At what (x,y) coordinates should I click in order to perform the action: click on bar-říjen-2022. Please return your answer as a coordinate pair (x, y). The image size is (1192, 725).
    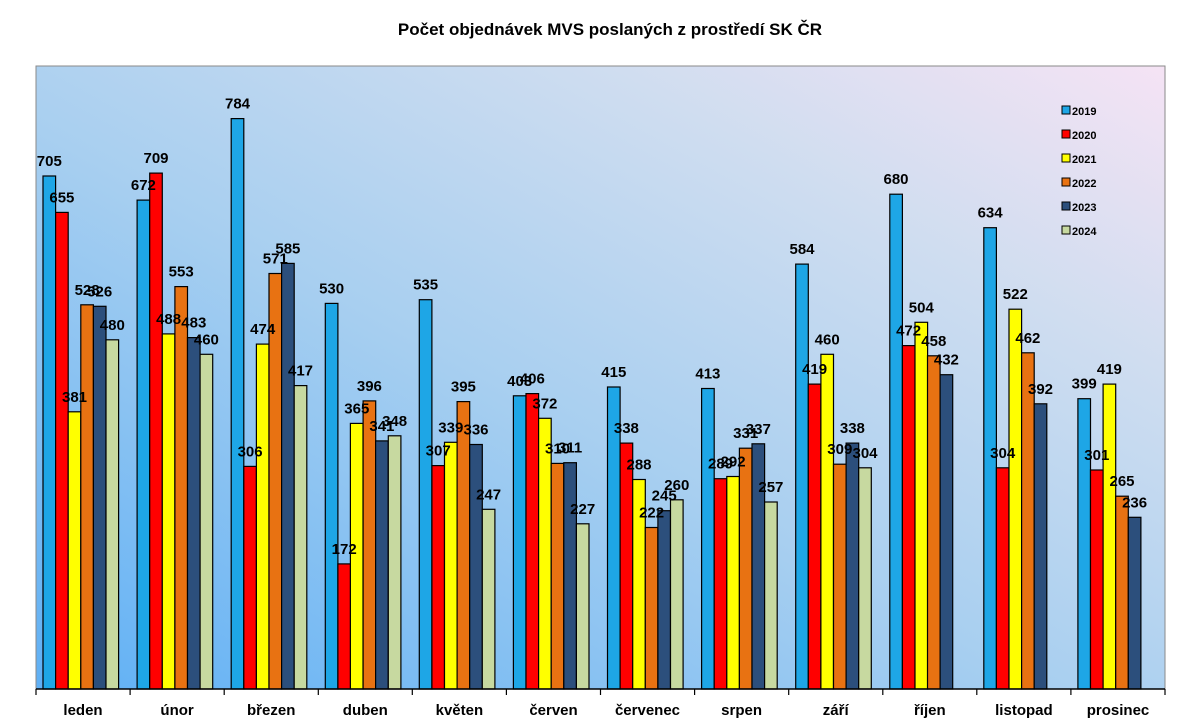
    Looking at the image, I should click on (933, 522).